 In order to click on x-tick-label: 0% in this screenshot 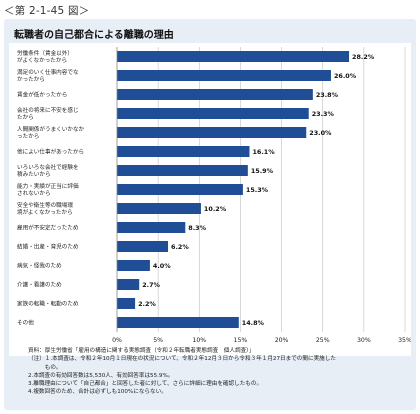, I will do `click(117, 340)`.